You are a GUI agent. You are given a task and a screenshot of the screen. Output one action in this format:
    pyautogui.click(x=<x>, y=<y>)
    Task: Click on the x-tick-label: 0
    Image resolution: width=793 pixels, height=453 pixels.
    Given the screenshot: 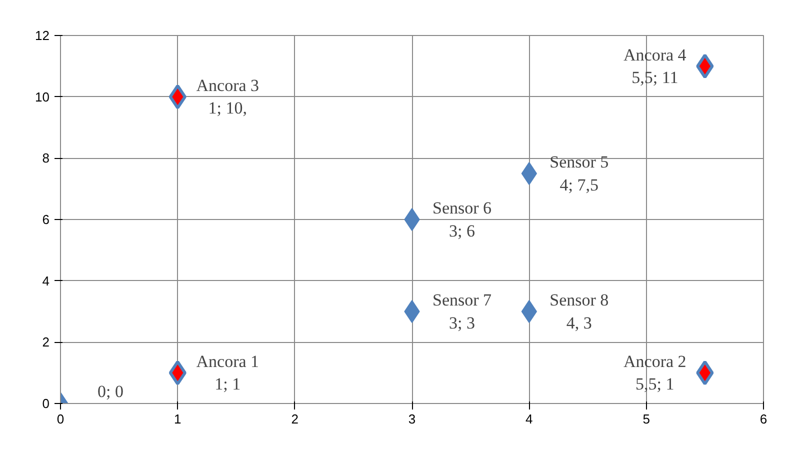 What is the action you would take?
    pyautogui.click(x=60, y=419)
    